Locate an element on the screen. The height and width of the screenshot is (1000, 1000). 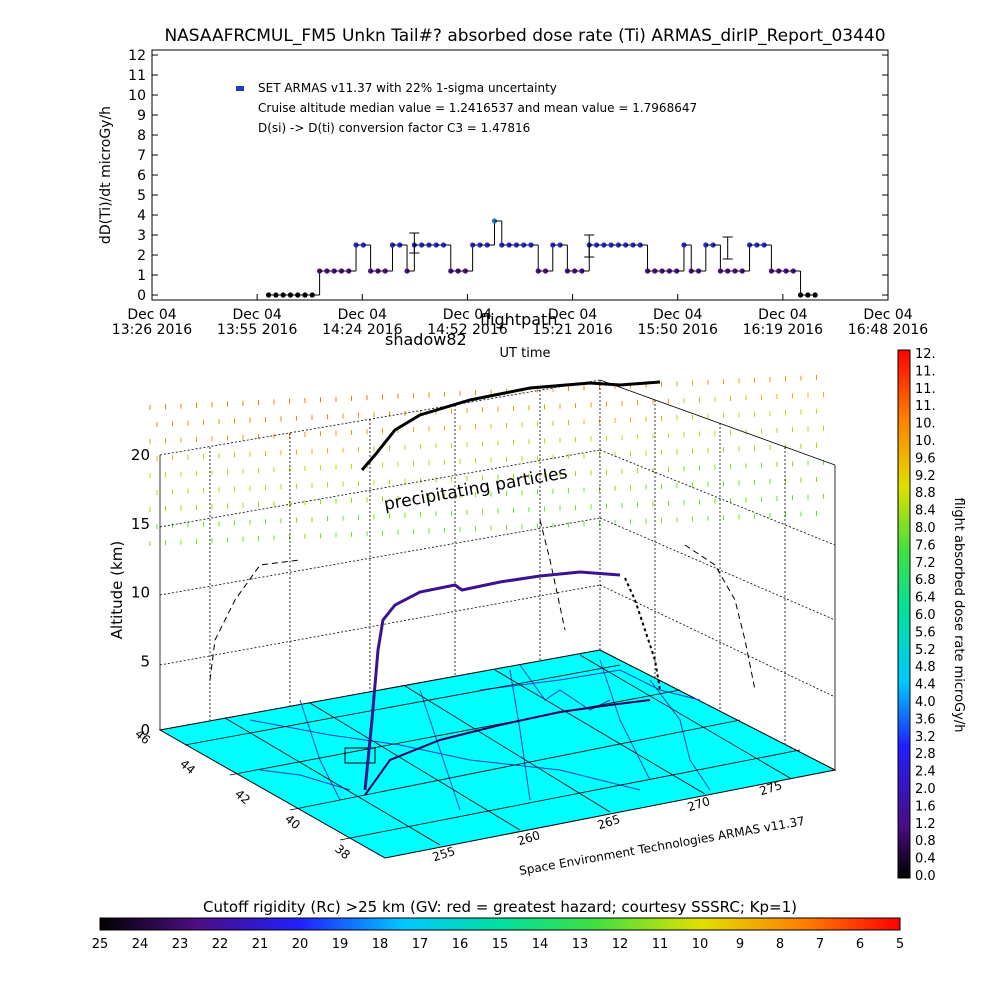
legend-marker is located at coordinates (240, 88).